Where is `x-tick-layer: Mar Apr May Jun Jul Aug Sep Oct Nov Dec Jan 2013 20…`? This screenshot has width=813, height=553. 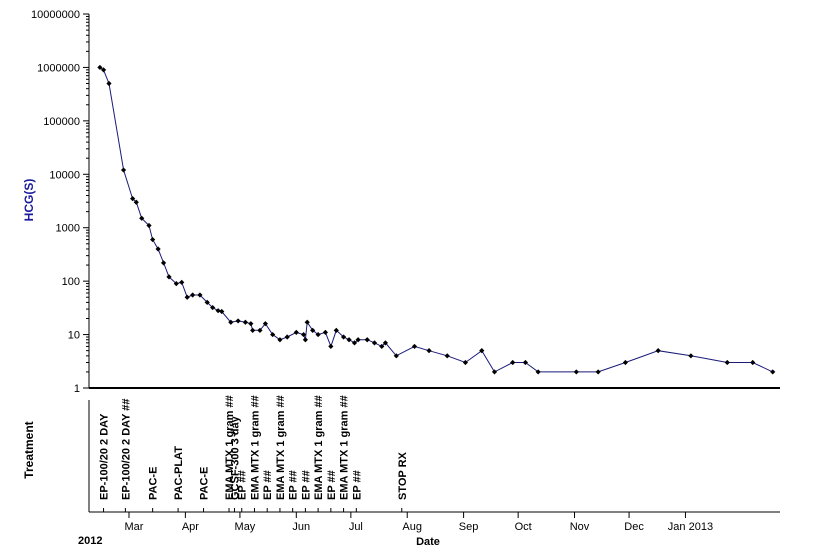
x-tick-layer: Mar Apr May Jun Jul Aug Sep Oct Nov Dec Jan 2013 20… is located at coordinates (395, 529).